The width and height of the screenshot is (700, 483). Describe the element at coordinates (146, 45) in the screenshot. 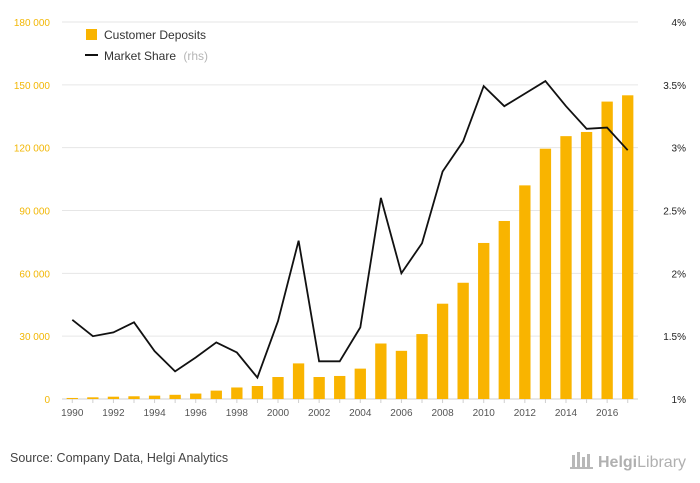

I see `legend: Customer Deposits Market Share (rhs)` at that location.